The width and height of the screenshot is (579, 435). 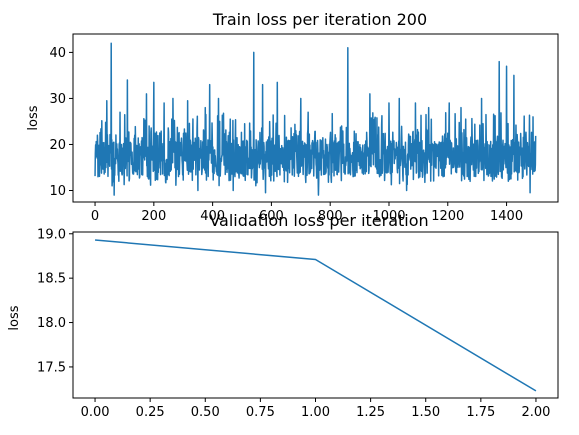 I want to click on validation-x-tick-label: 0.75, so click(x=260, y=412).